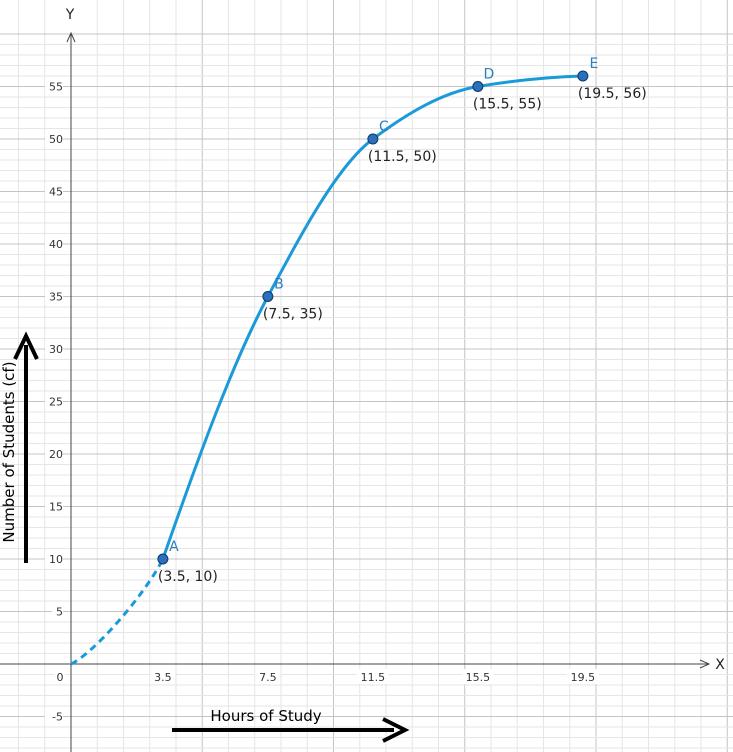 This screenshot has height=752, width=733. Describe the element at coordinates (117, 612) in the screenshot. I see `ogive-dashed-start` at that location.